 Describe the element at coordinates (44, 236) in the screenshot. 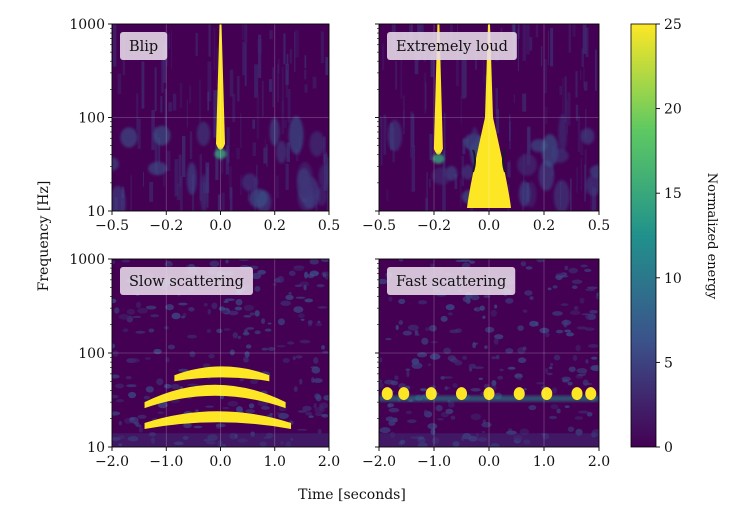

I see `y-axis-label: Frequency [Hz]` at that location.